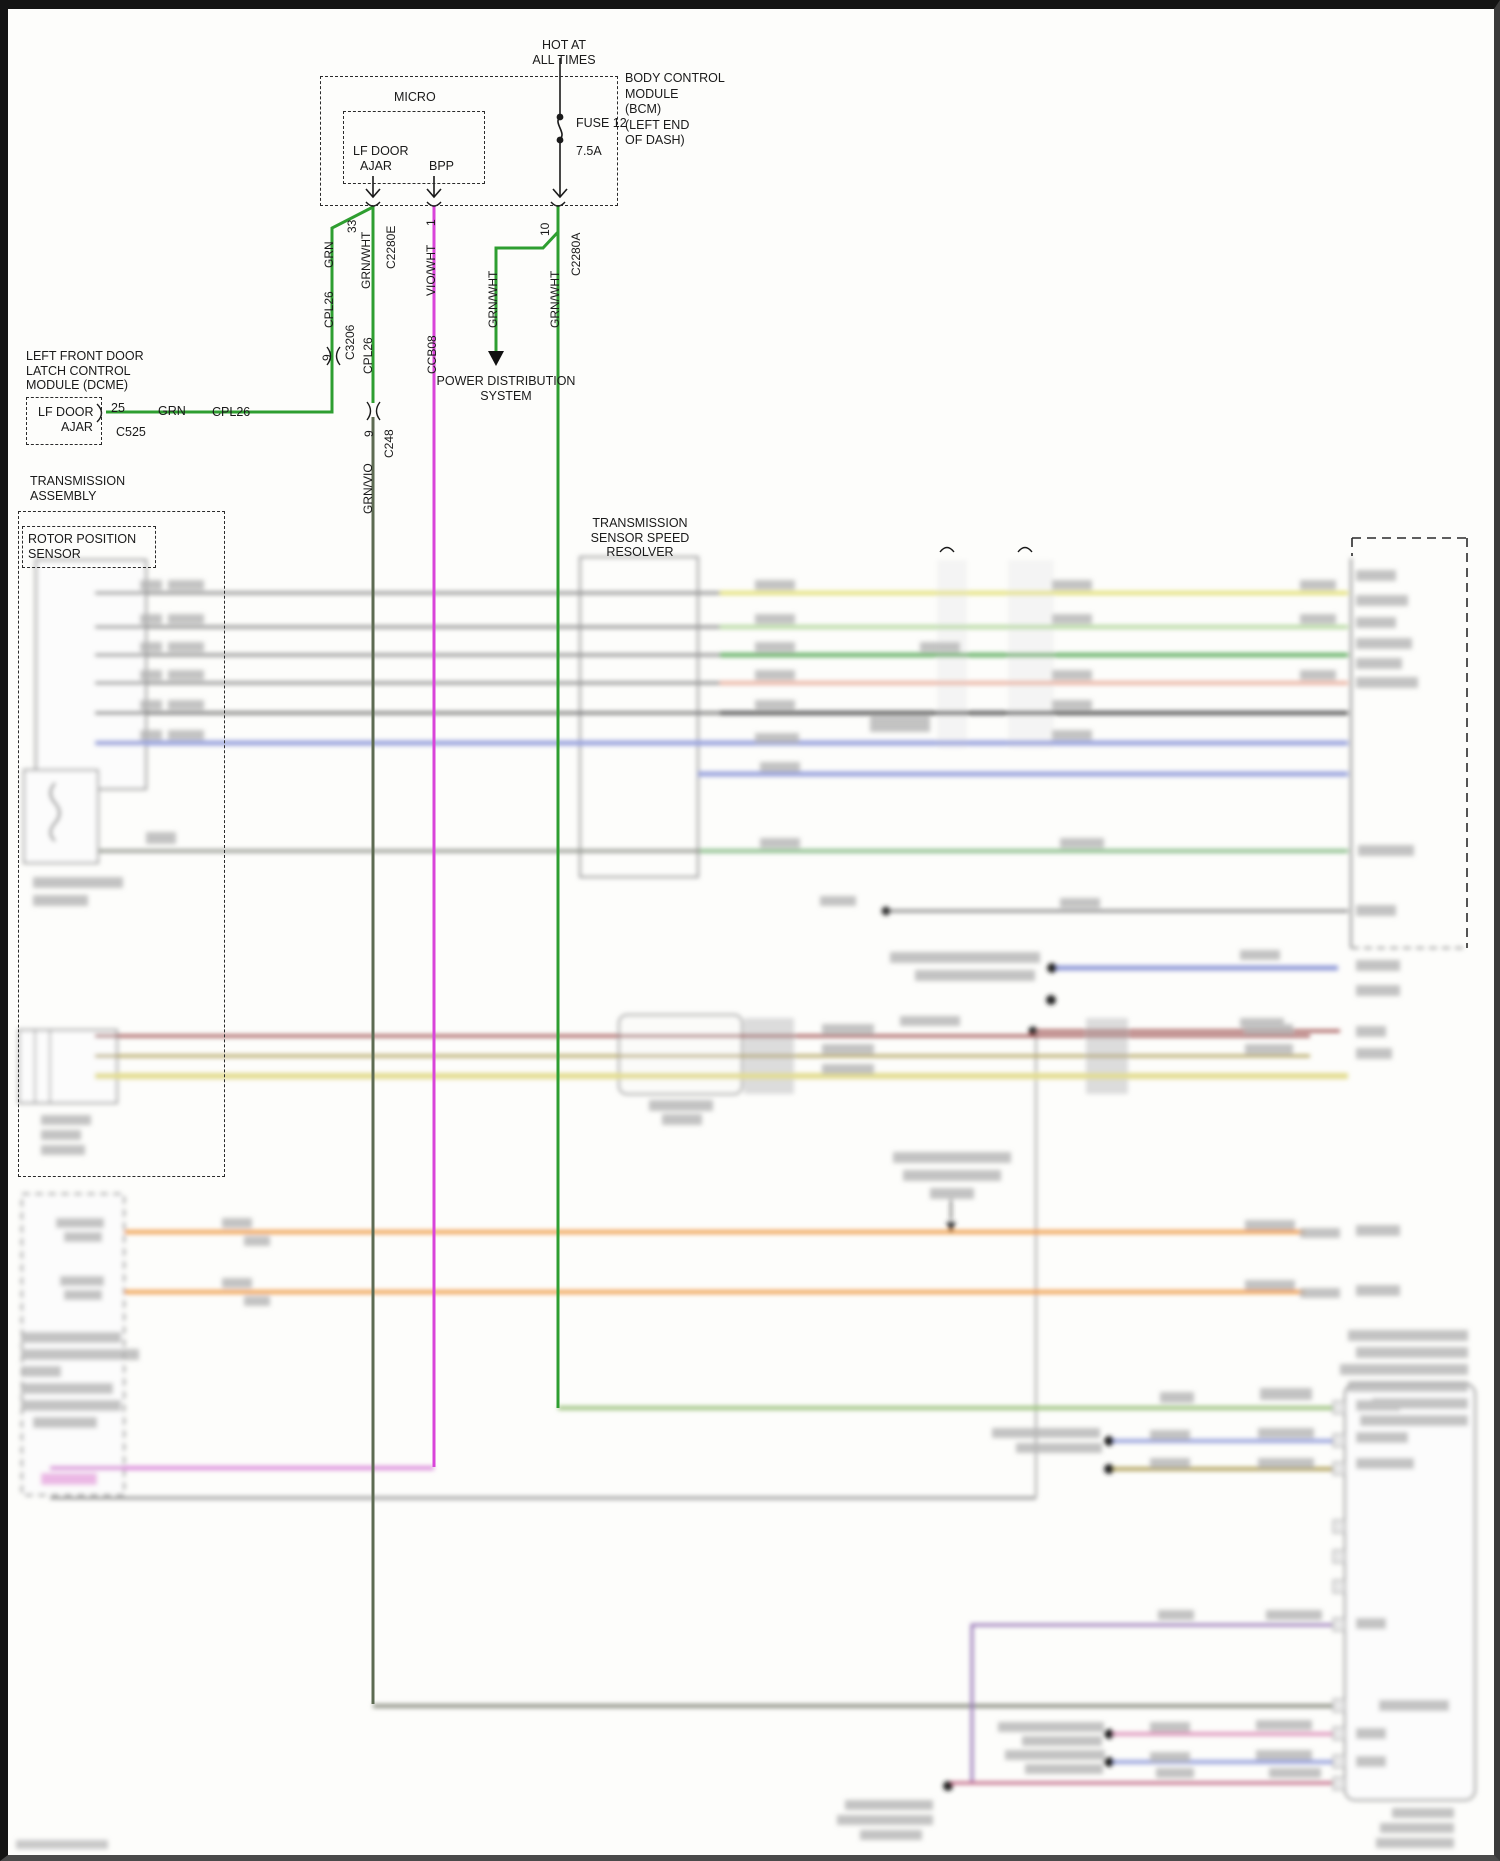 The width and height of the screenshot is (1500, 1861). What do you see at coordinates (82, 546) in the screenshot?
I see `rotor-position-sensor-label: ROTOR POSITION SENSOR` at bounding box center [82, 546].